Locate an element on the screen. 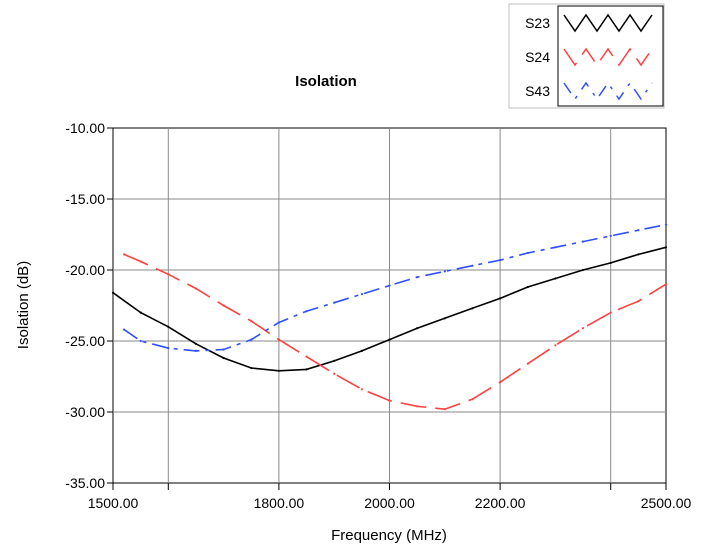  y-tick-label: -30.00 is located at coordinates (85, 412).